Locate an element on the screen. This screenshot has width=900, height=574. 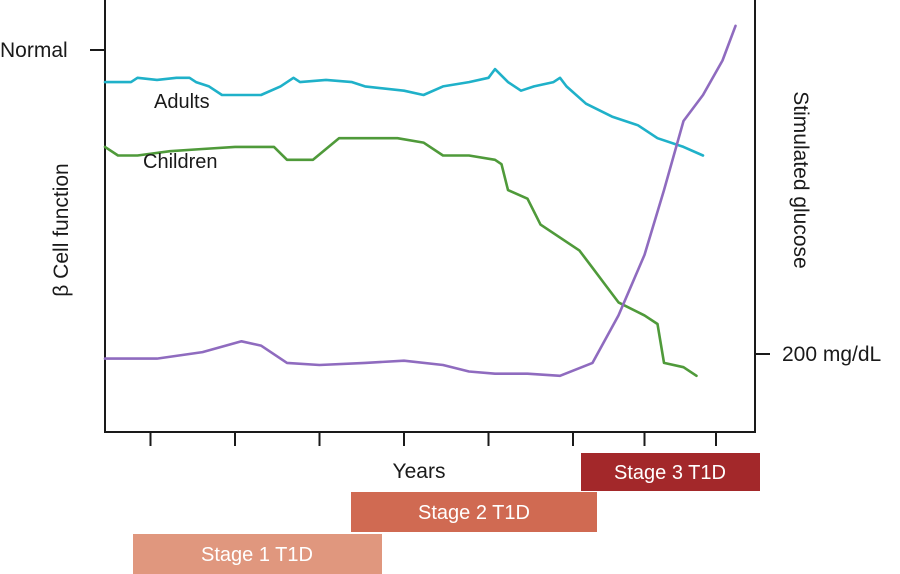
y-axis-title: β Cell function is located at coordinates (61, 229).